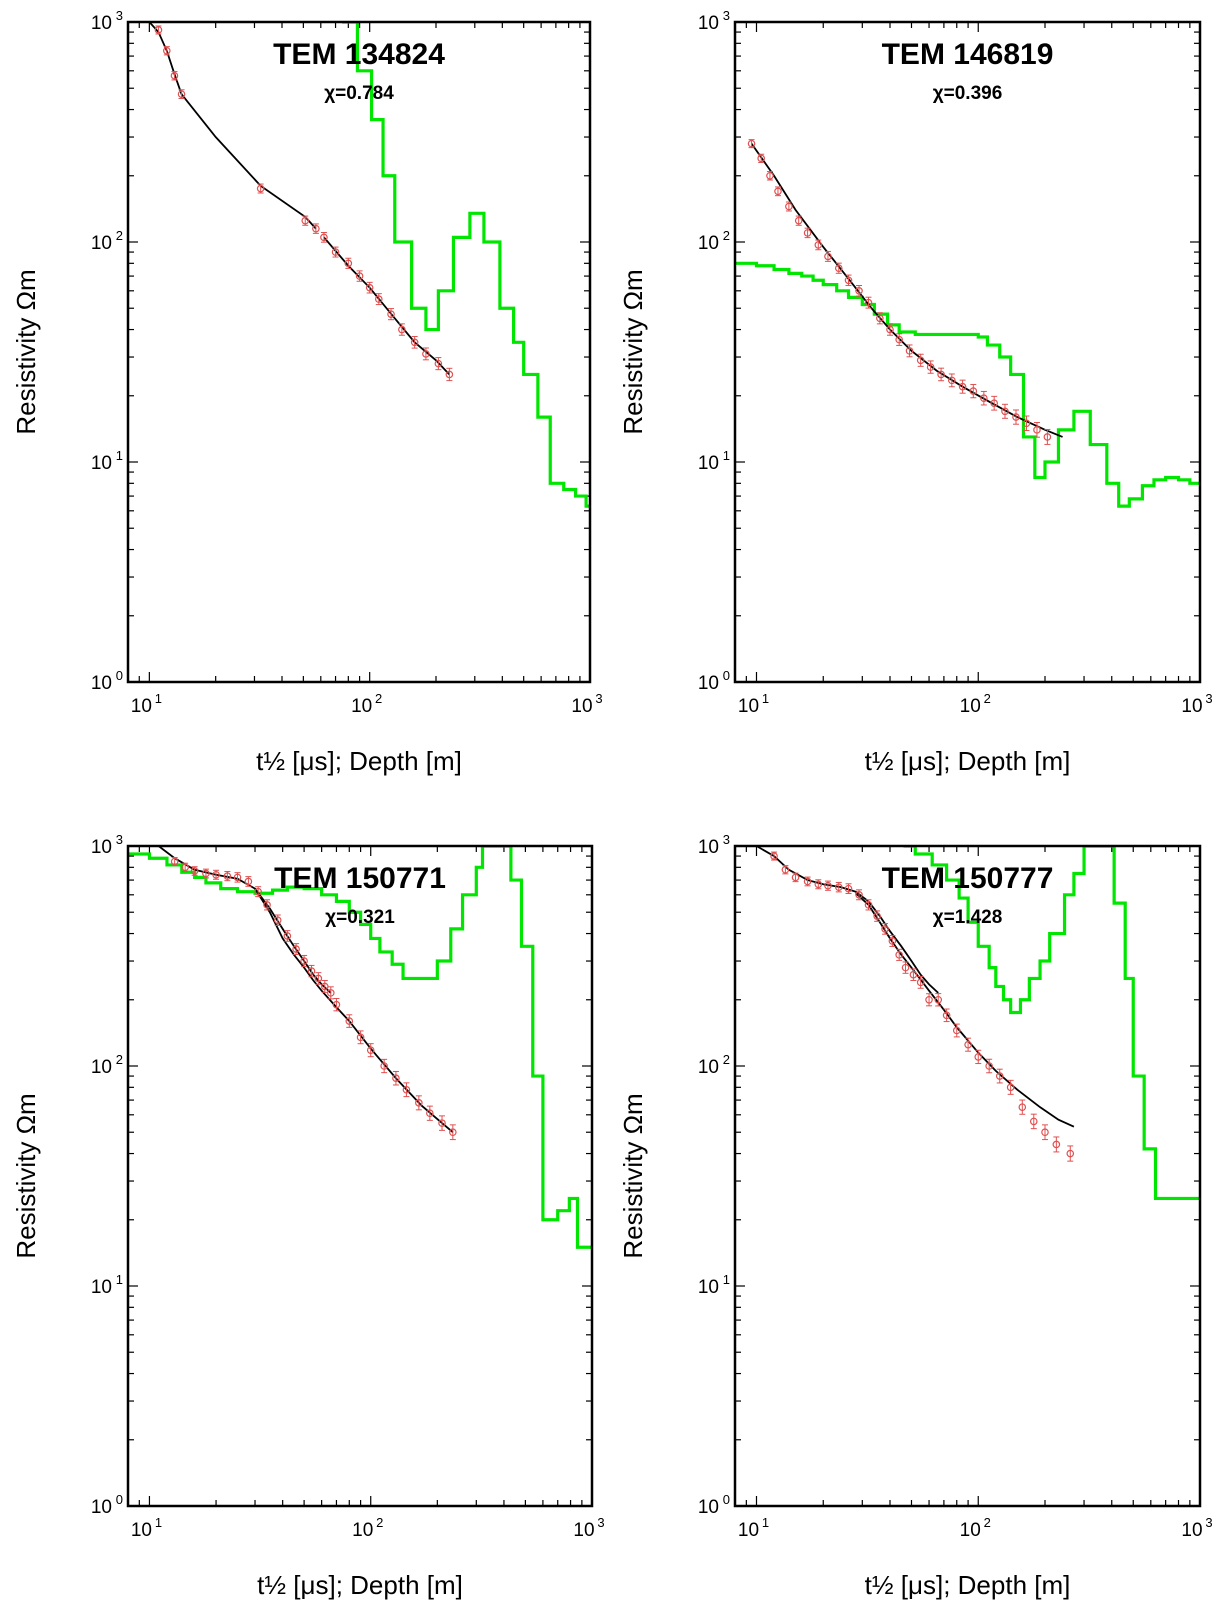 This screenshot has width=1227, height=1615. I want to click on chart-title: TEM 150771, so click(360, 878).